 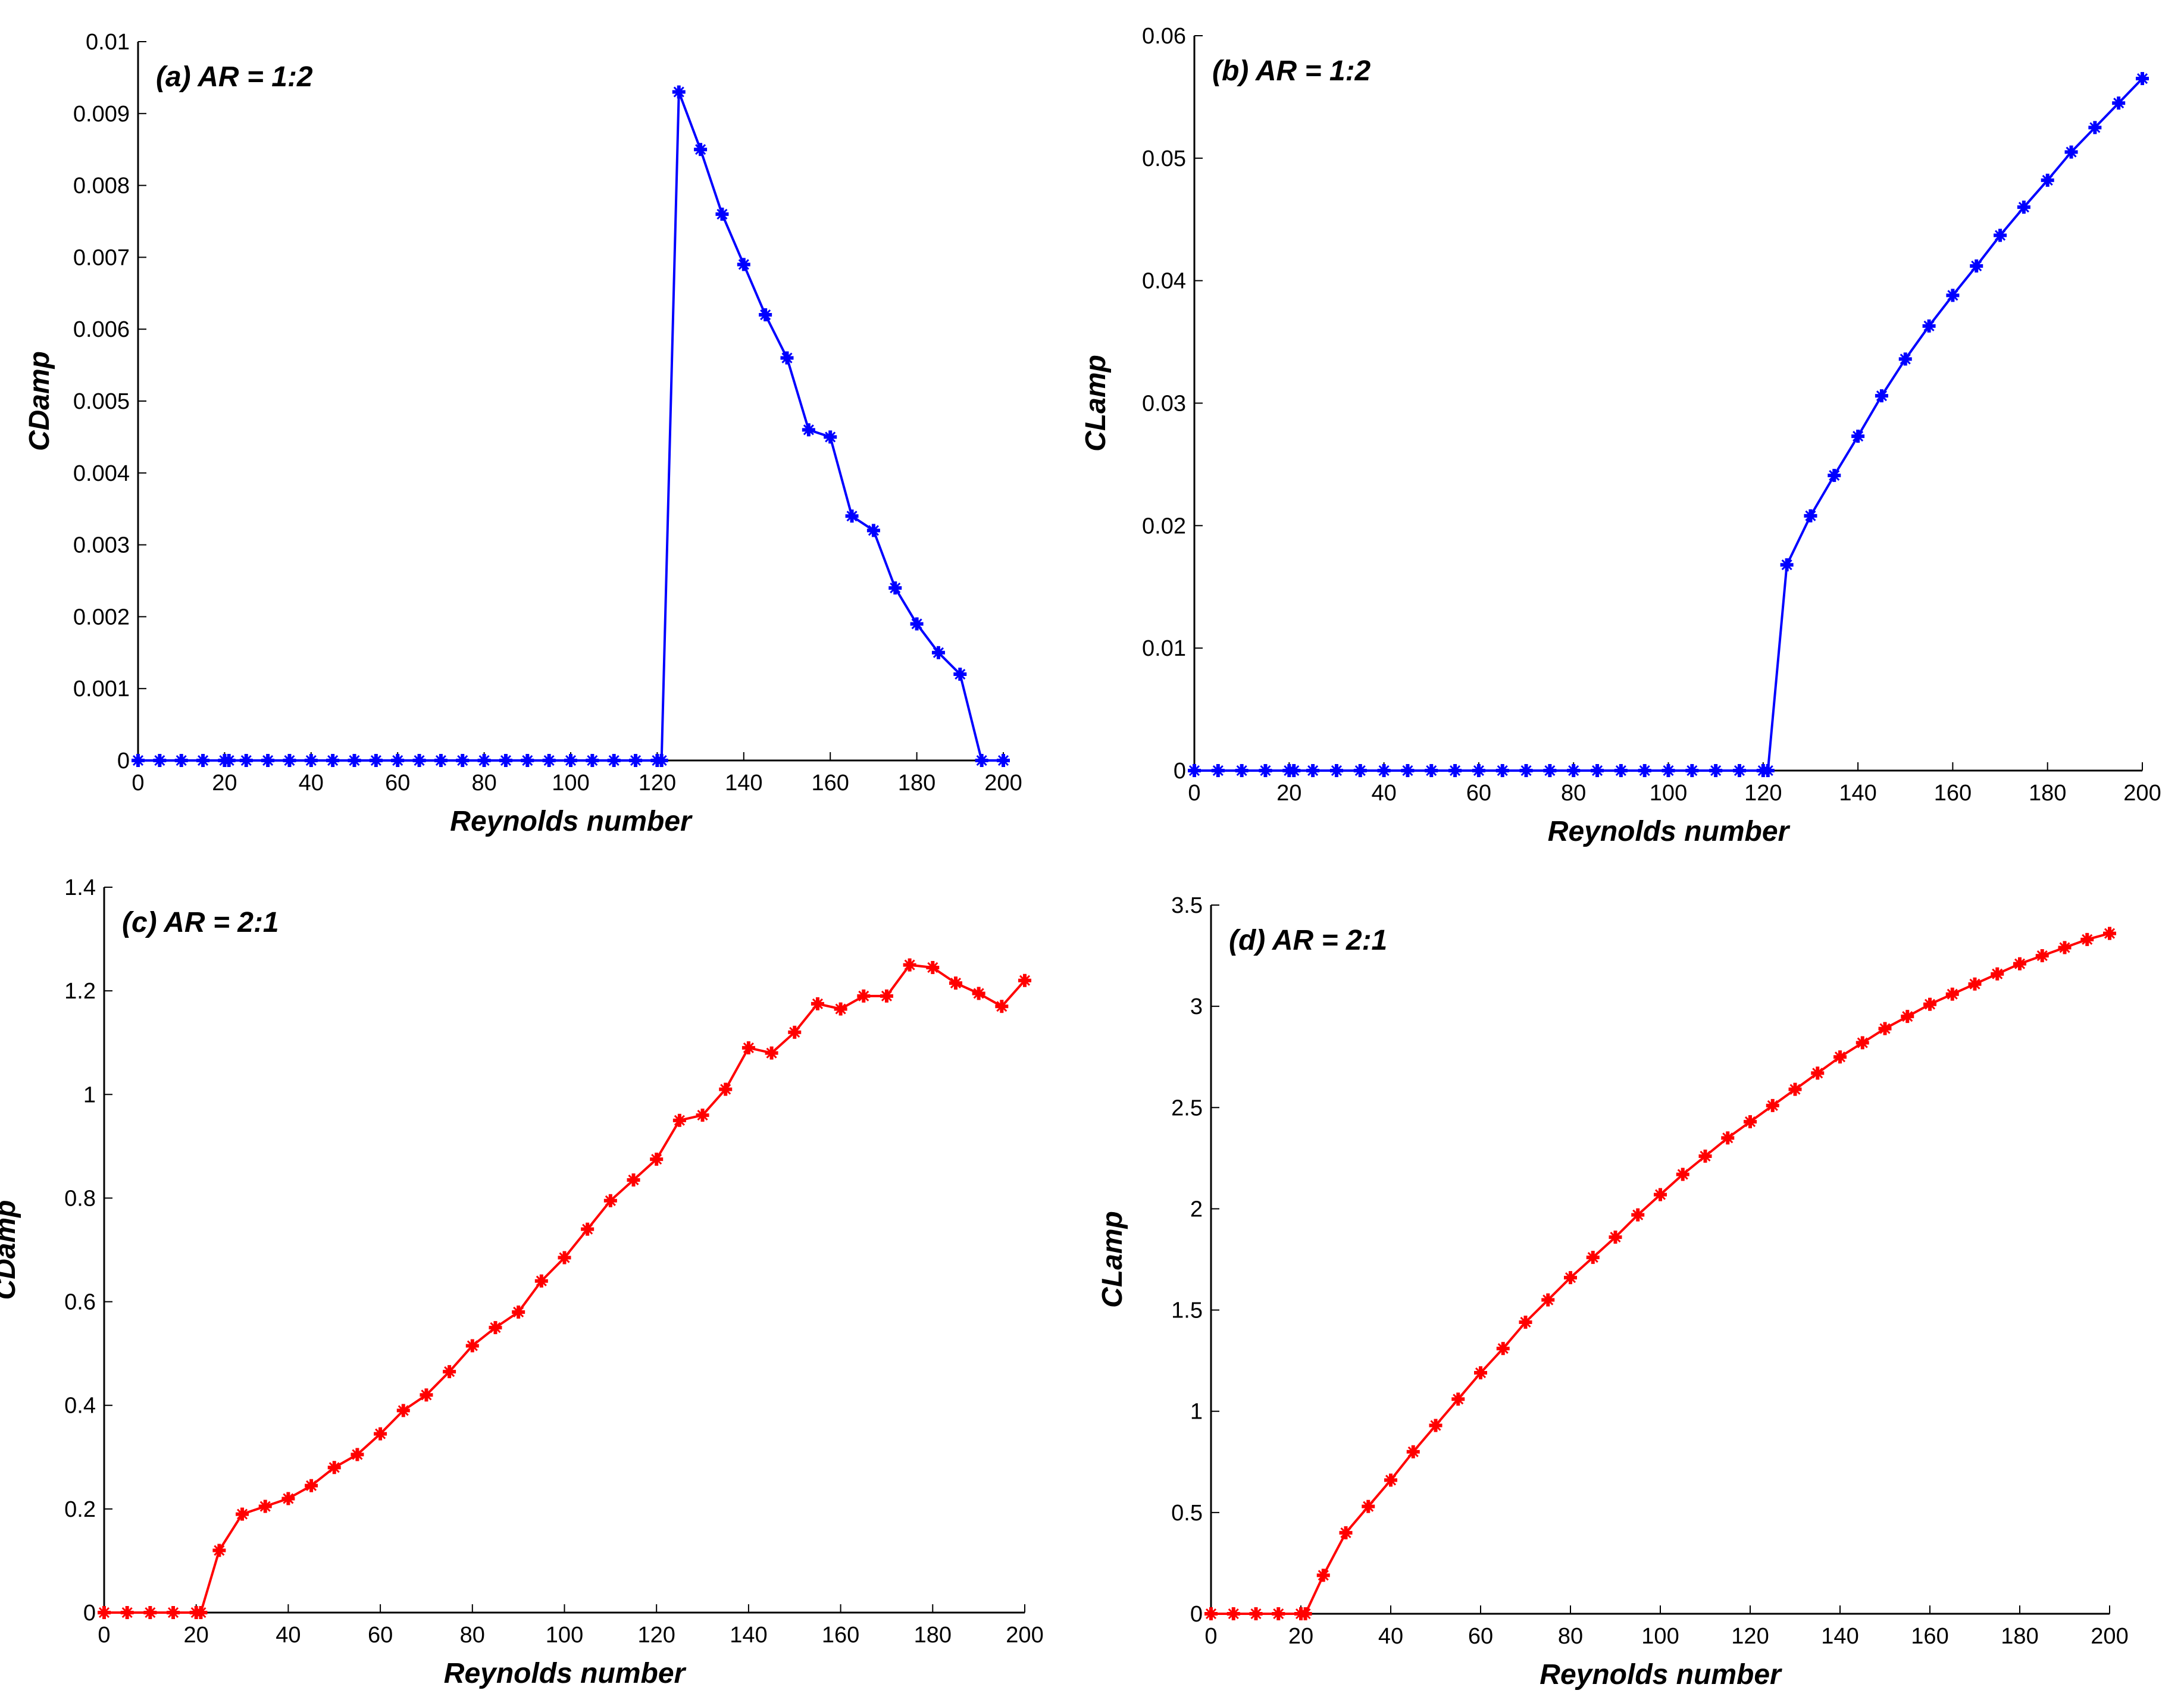 What do you see at coordinates (80, 887) in the screenshot?
I see `y-tick-label: 1.4` at bounding box center [80, 887].